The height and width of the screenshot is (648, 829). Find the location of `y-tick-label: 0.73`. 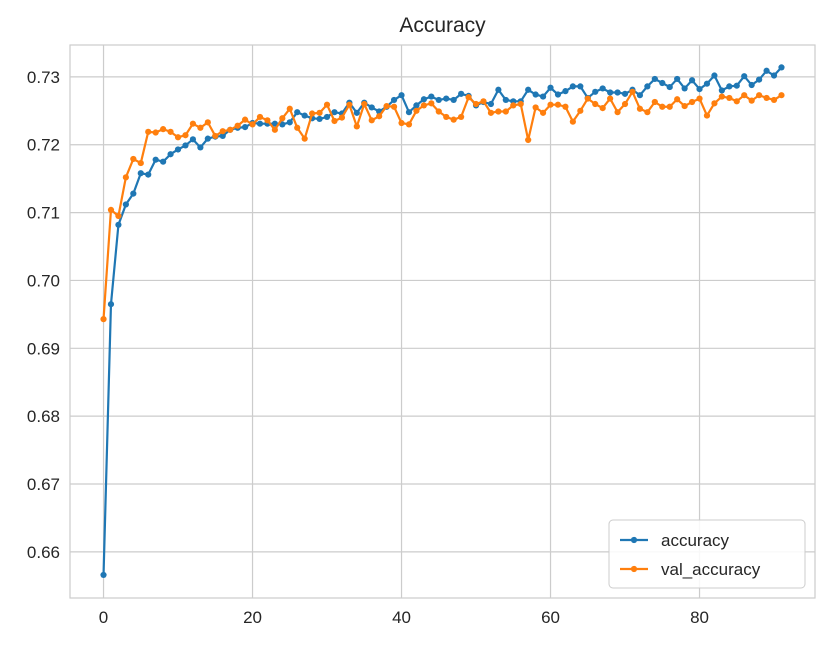

y-tick-label: 0.73 is located at coordinates (43, 77).